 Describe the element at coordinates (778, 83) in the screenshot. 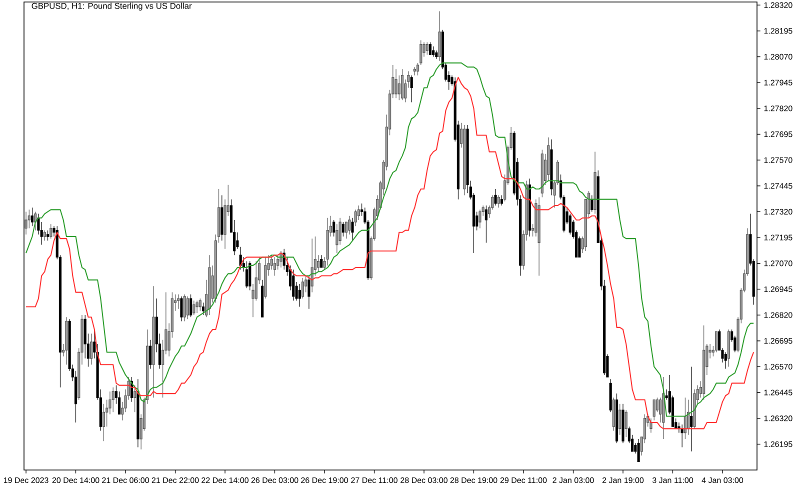

I see `y-tick-label: 1.27945` at that location.